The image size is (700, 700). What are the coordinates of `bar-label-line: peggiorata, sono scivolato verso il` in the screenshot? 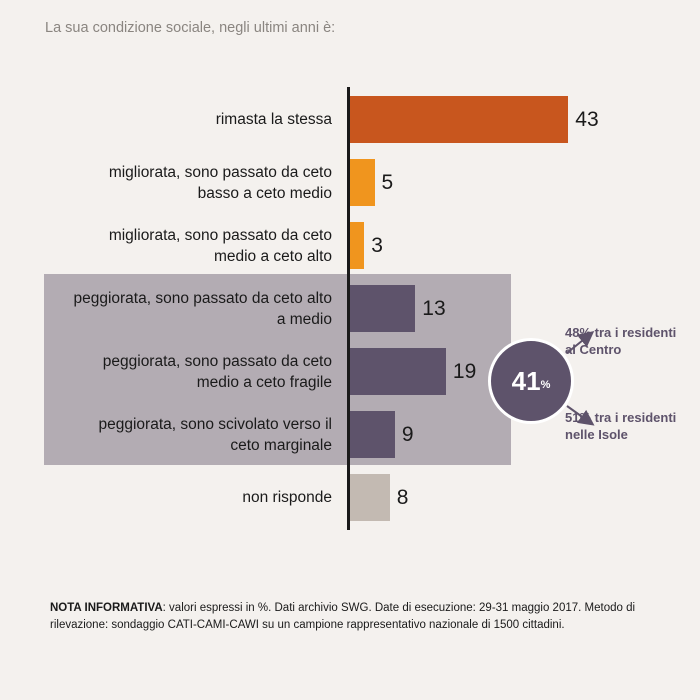 It's located at (215, 424).